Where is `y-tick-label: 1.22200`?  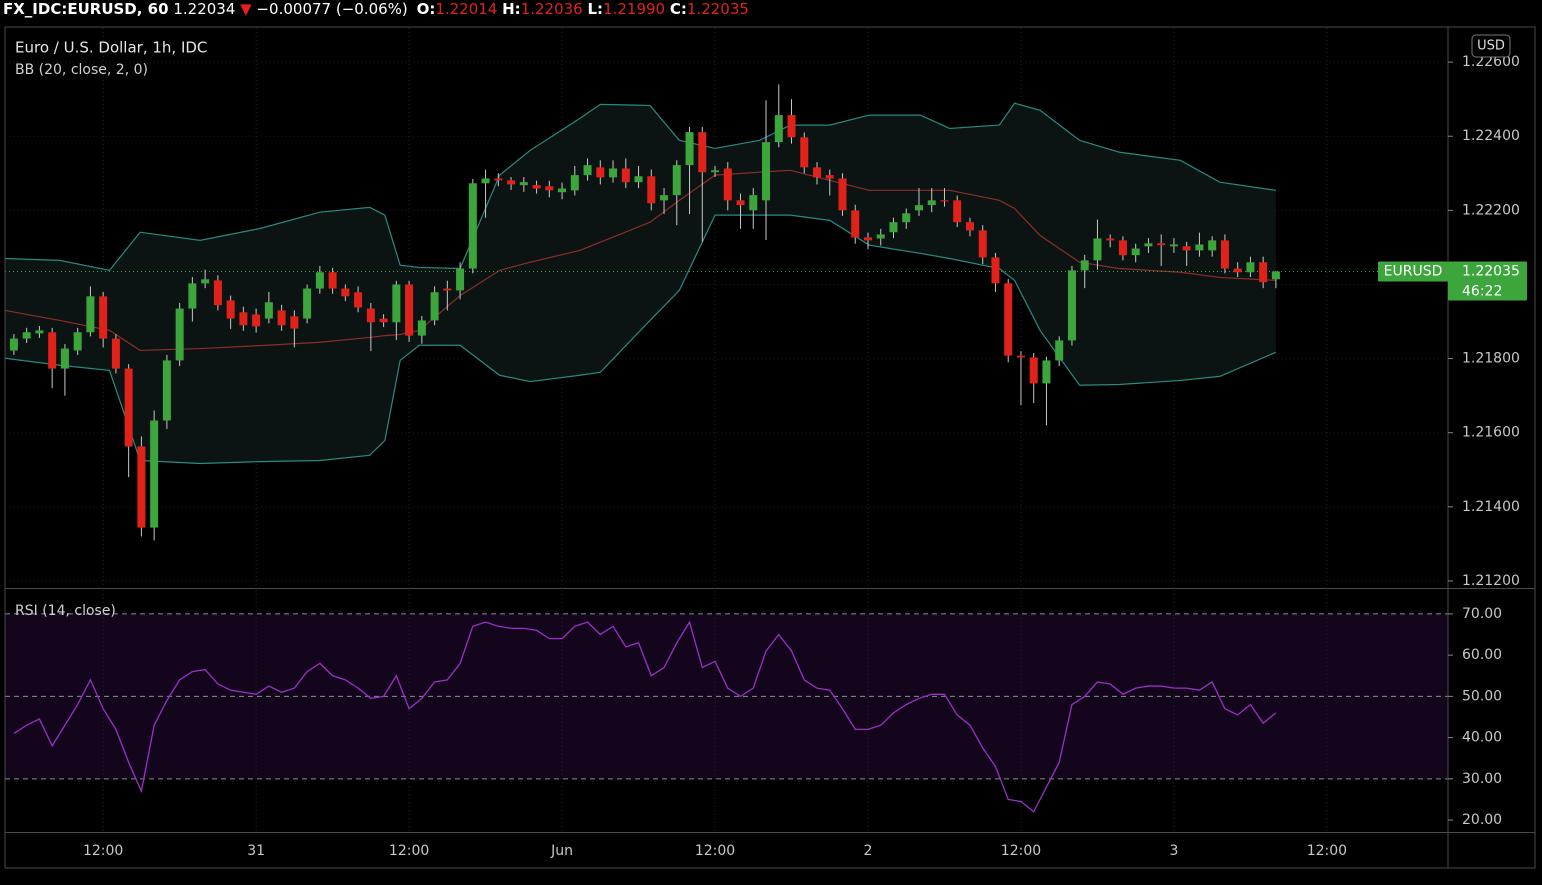 y-tick-label: 1.22200 is located at coordinates (1491, 210).